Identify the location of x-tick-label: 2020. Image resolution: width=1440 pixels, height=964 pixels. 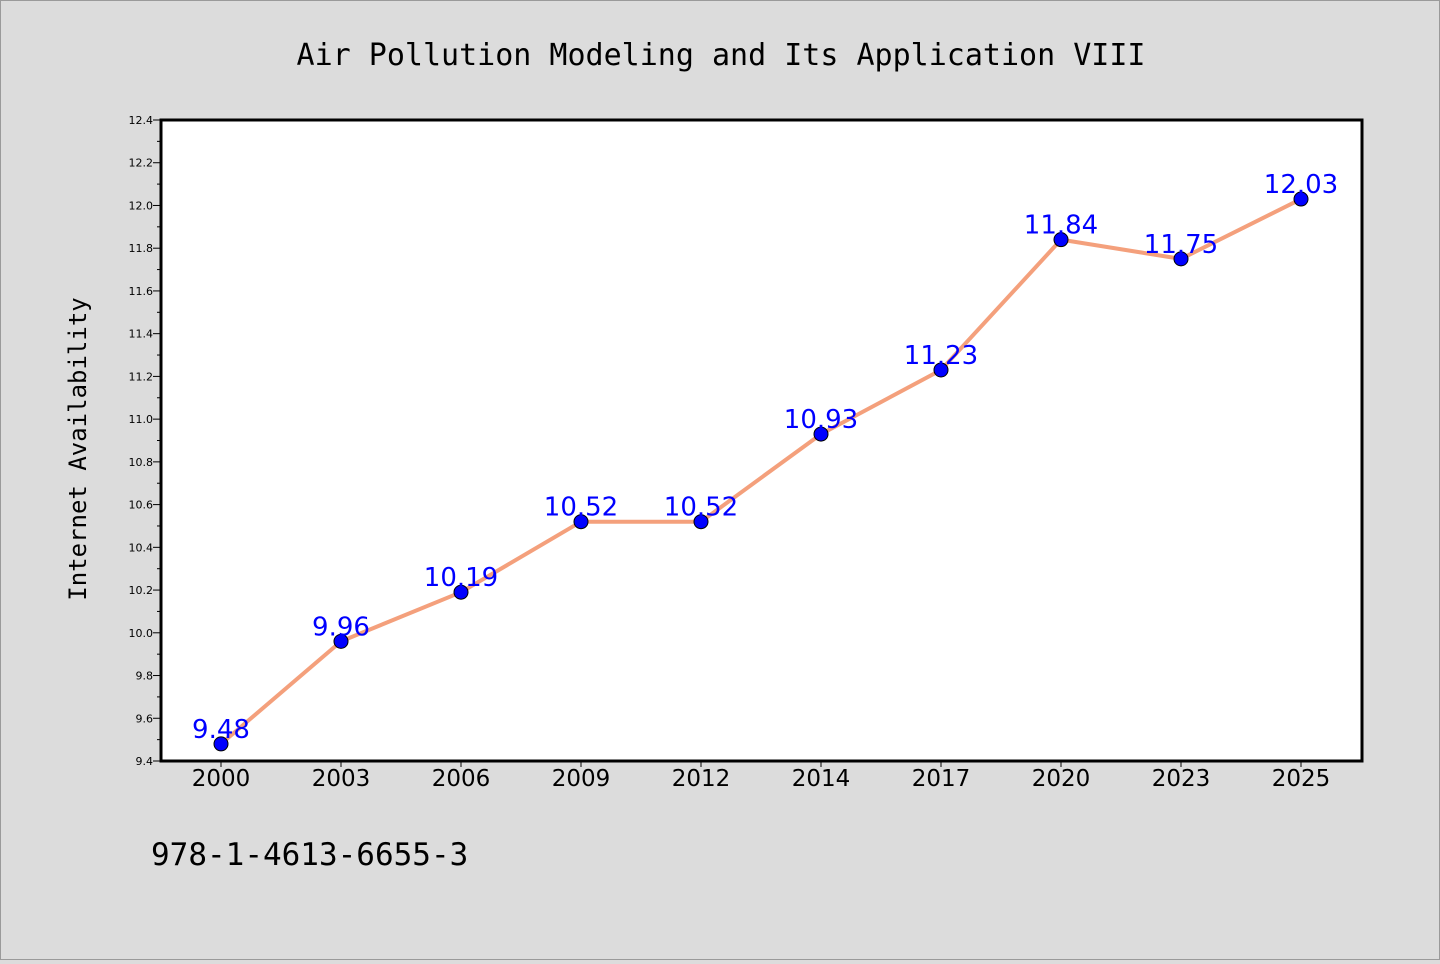
(1061, 779).